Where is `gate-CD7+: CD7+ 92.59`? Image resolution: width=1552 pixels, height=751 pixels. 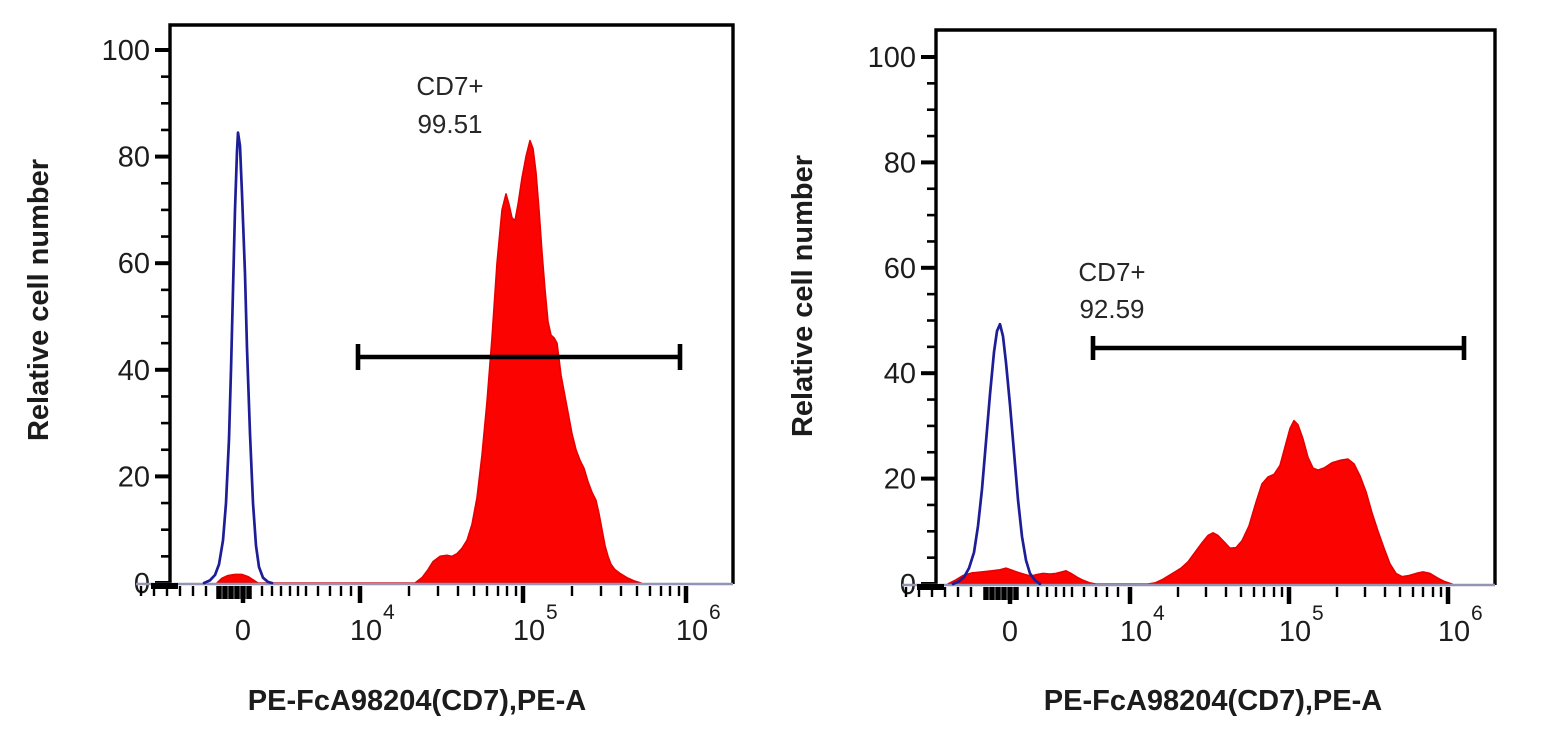 gate-CD7+: CD7+ 92.59 is located at coordinates (1272, 308).